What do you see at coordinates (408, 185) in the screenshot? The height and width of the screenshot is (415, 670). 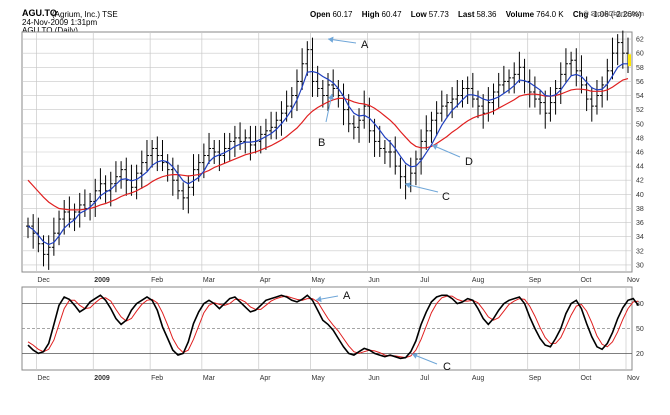 I see `annotation-c-arrow-head` at bounding box center [408, 185].